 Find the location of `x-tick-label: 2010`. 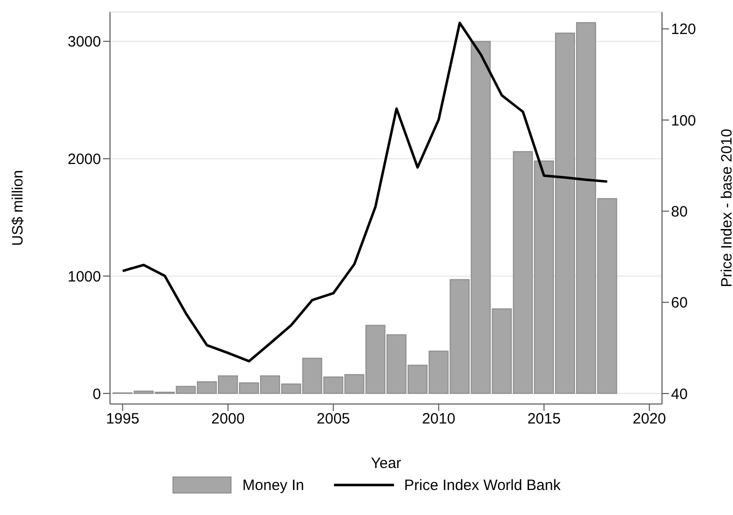

x-tick-label: 2010 is located at coordinates (439, 419).